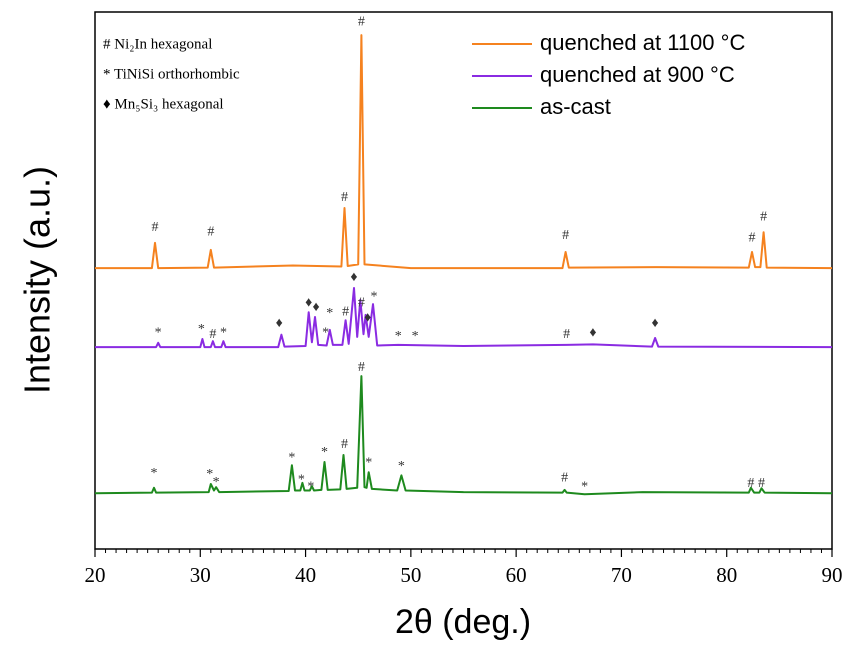 This screenshot has width=846, height=652. Describe the element at coordinates (516, 575) in the screenshot. I see `x-tick-label: 60` at that location.